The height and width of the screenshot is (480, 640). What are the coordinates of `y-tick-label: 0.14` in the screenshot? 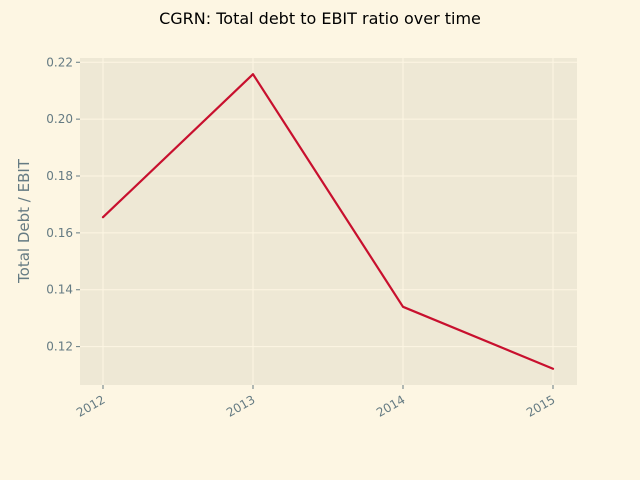 It's located at (59, 290).